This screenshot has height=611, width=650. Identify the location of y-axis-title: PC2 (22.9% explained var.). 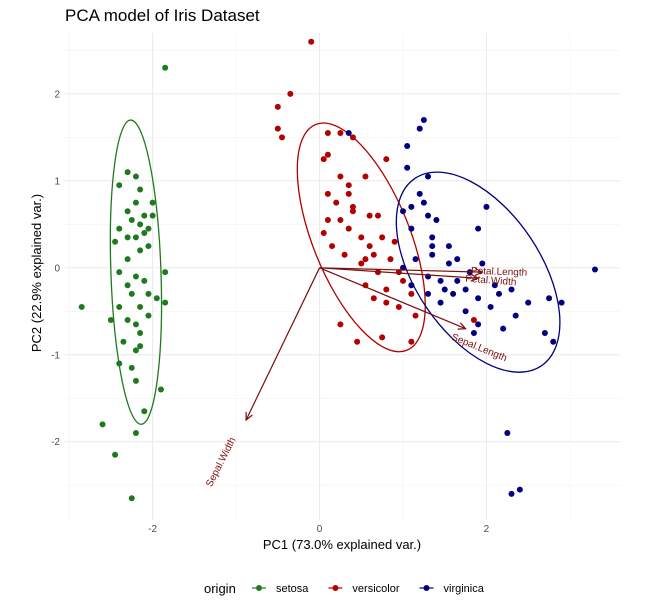
(36, 273).